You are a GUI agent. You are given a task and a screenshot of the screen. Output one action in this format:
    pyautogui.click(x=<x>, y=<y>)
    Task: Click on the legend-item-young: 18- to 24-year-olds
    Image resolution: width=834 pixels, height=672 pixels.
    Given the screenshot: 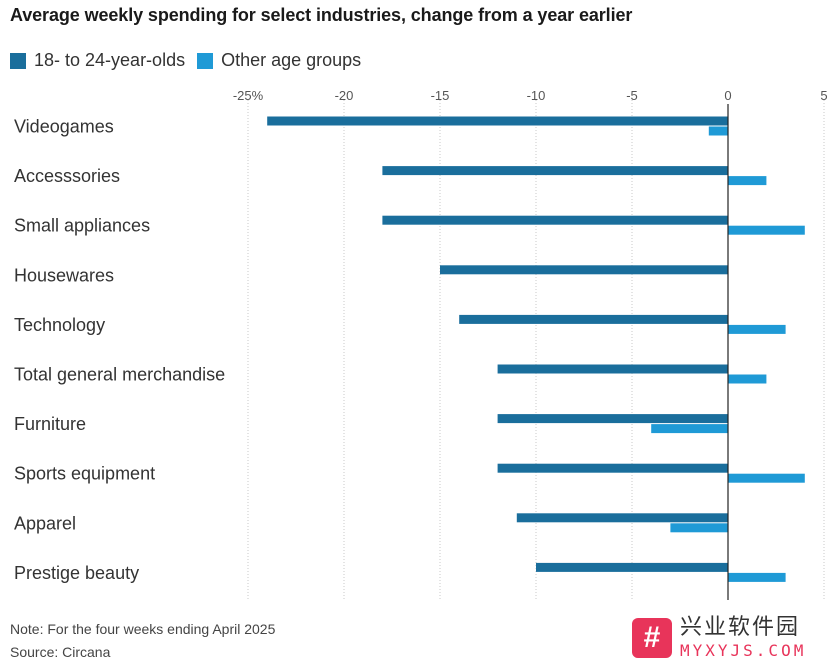 What is the action you would take?
    pyautogui.click(x=97, y=60)
    